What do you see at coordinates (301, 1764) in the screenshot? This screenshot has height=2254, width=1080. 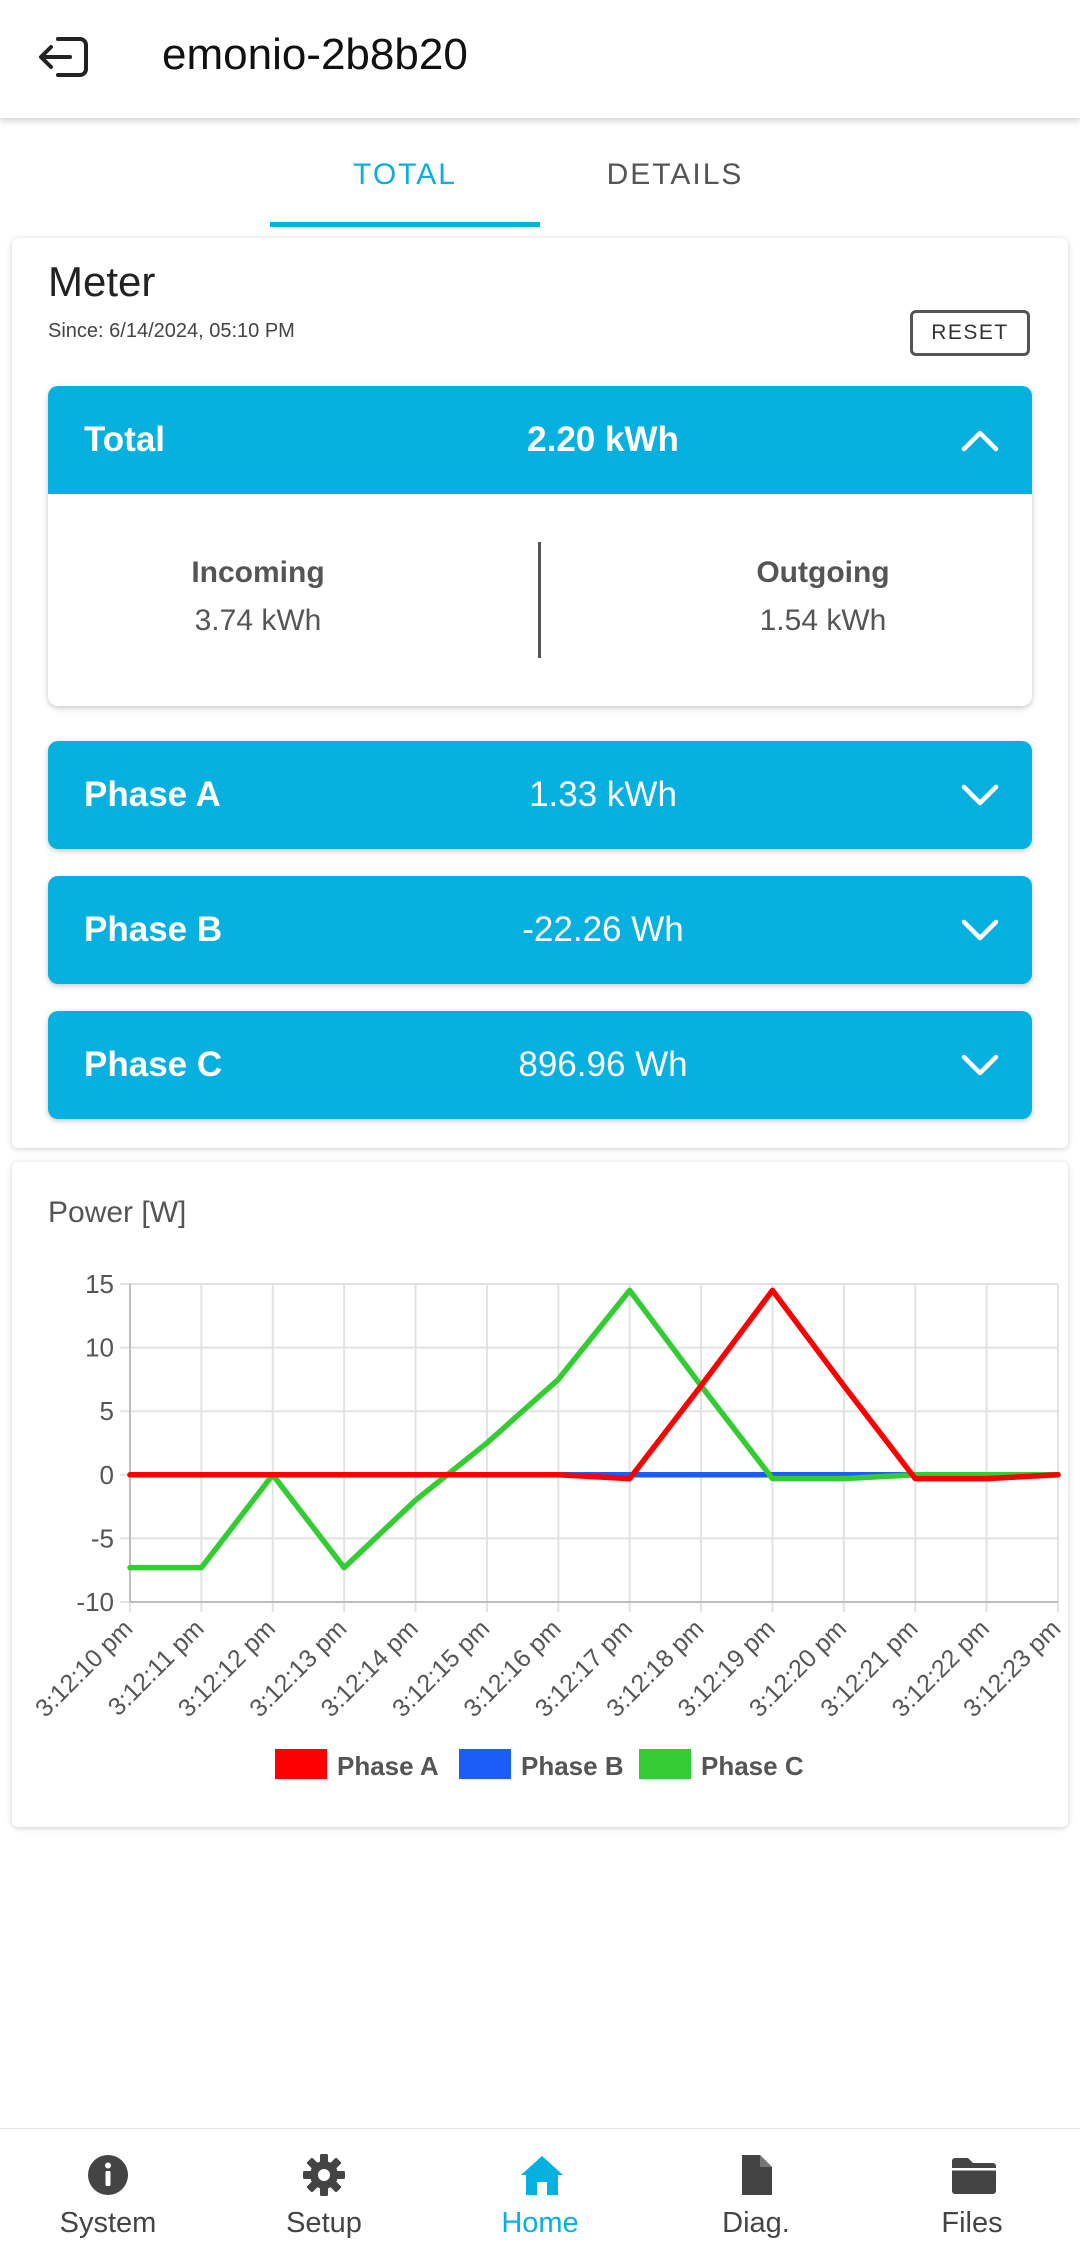 I see `legend-swatch-phase-a` at bounding box center [301, 1764].